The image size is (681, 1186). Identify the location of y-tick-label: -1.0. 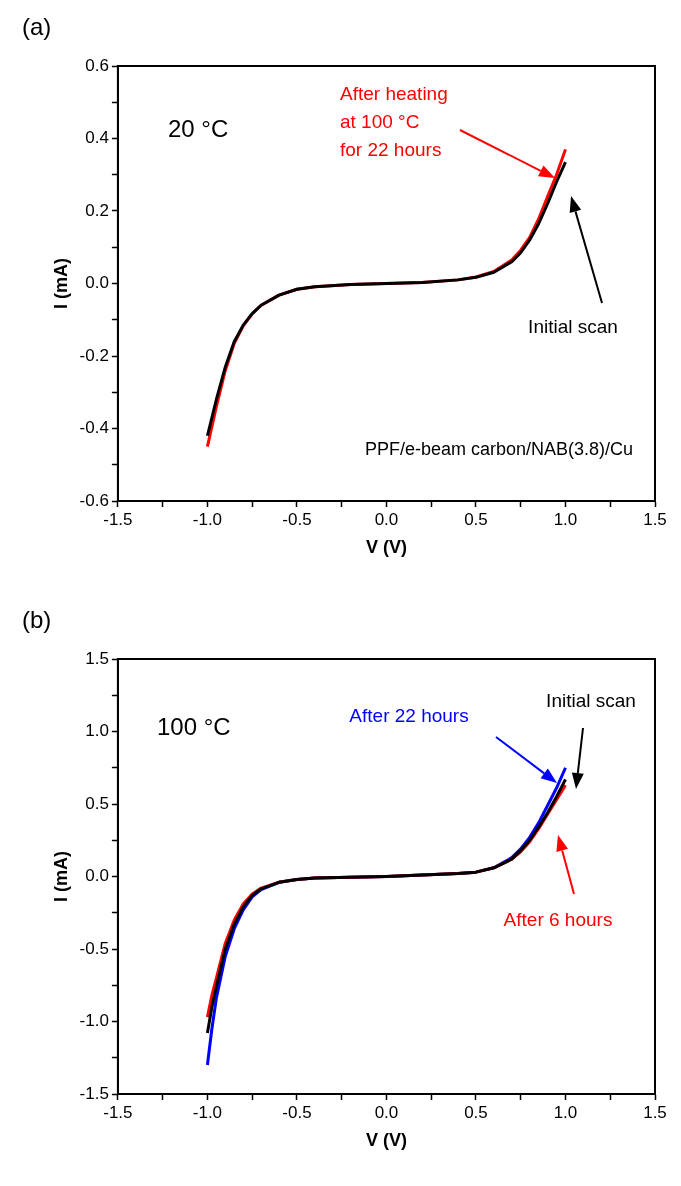
(94, 1021).